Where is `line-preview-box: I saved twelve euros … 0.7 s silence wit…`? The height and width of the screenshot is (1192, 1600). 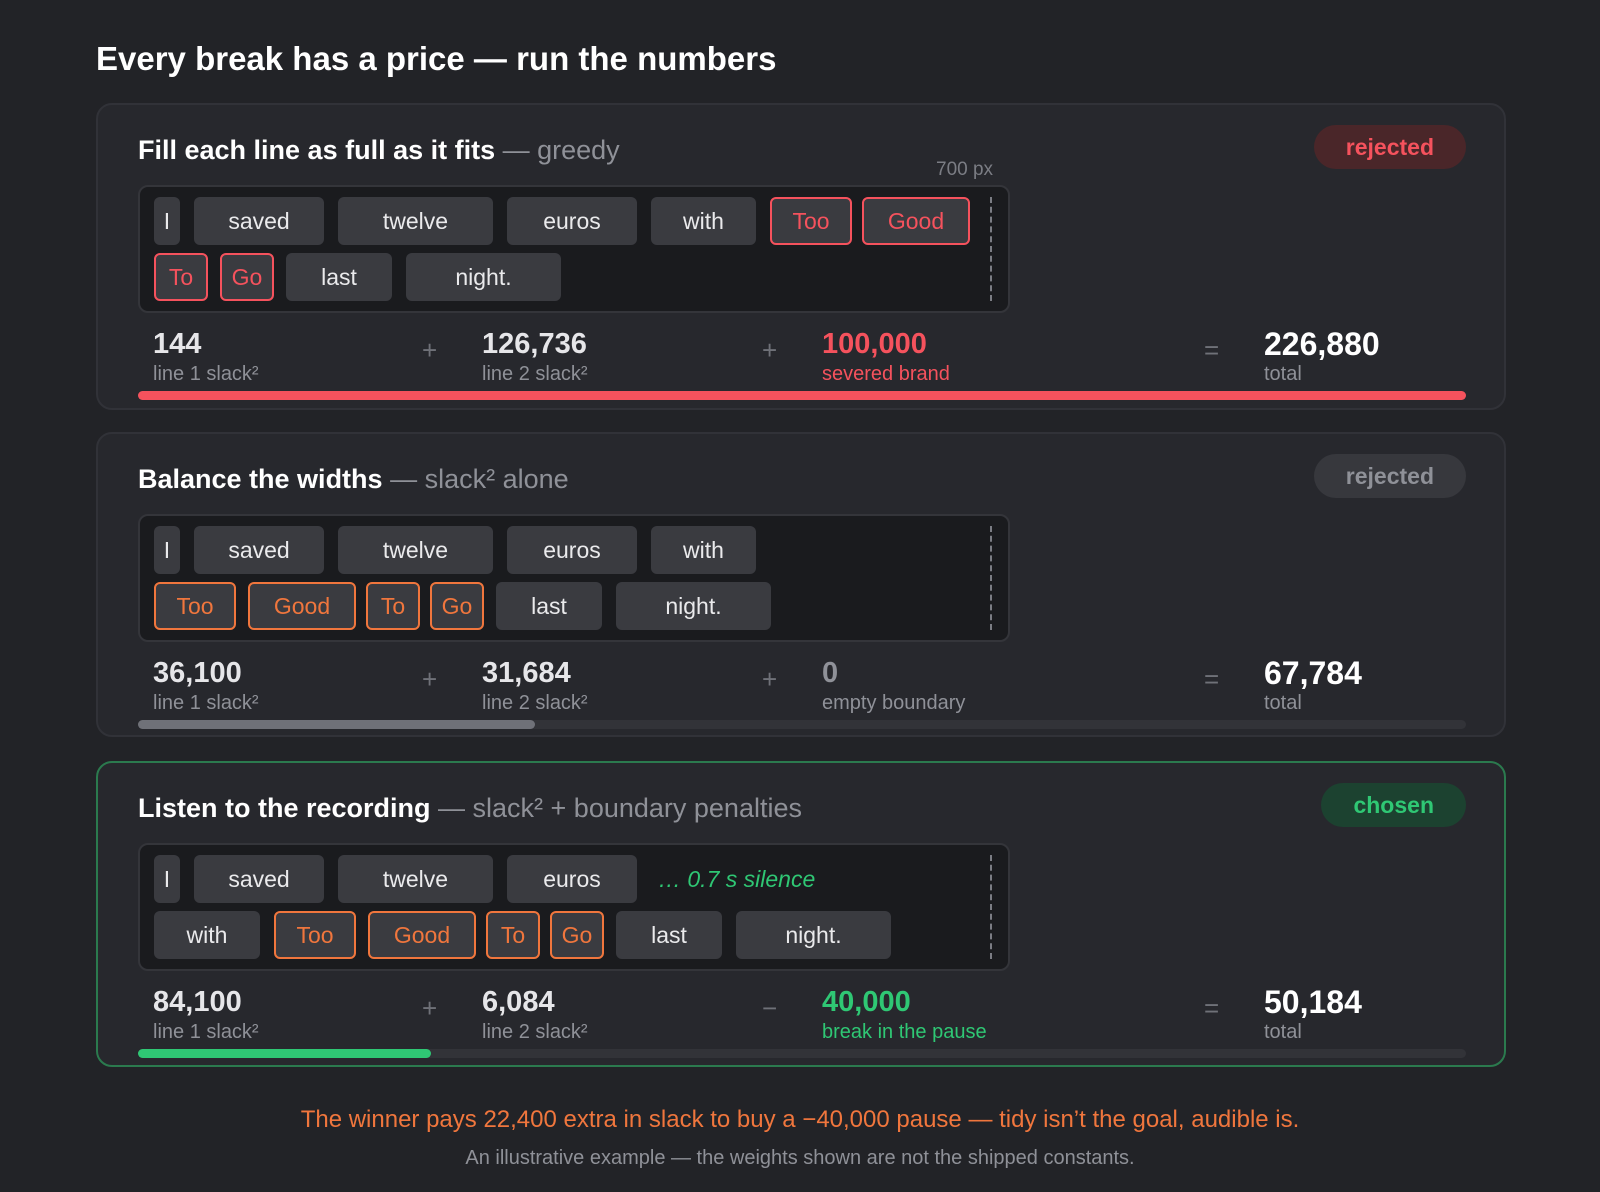 line-preview-box: I saved twelve euros … 0.7 s silence wit… is located at coordinates (574, 907).